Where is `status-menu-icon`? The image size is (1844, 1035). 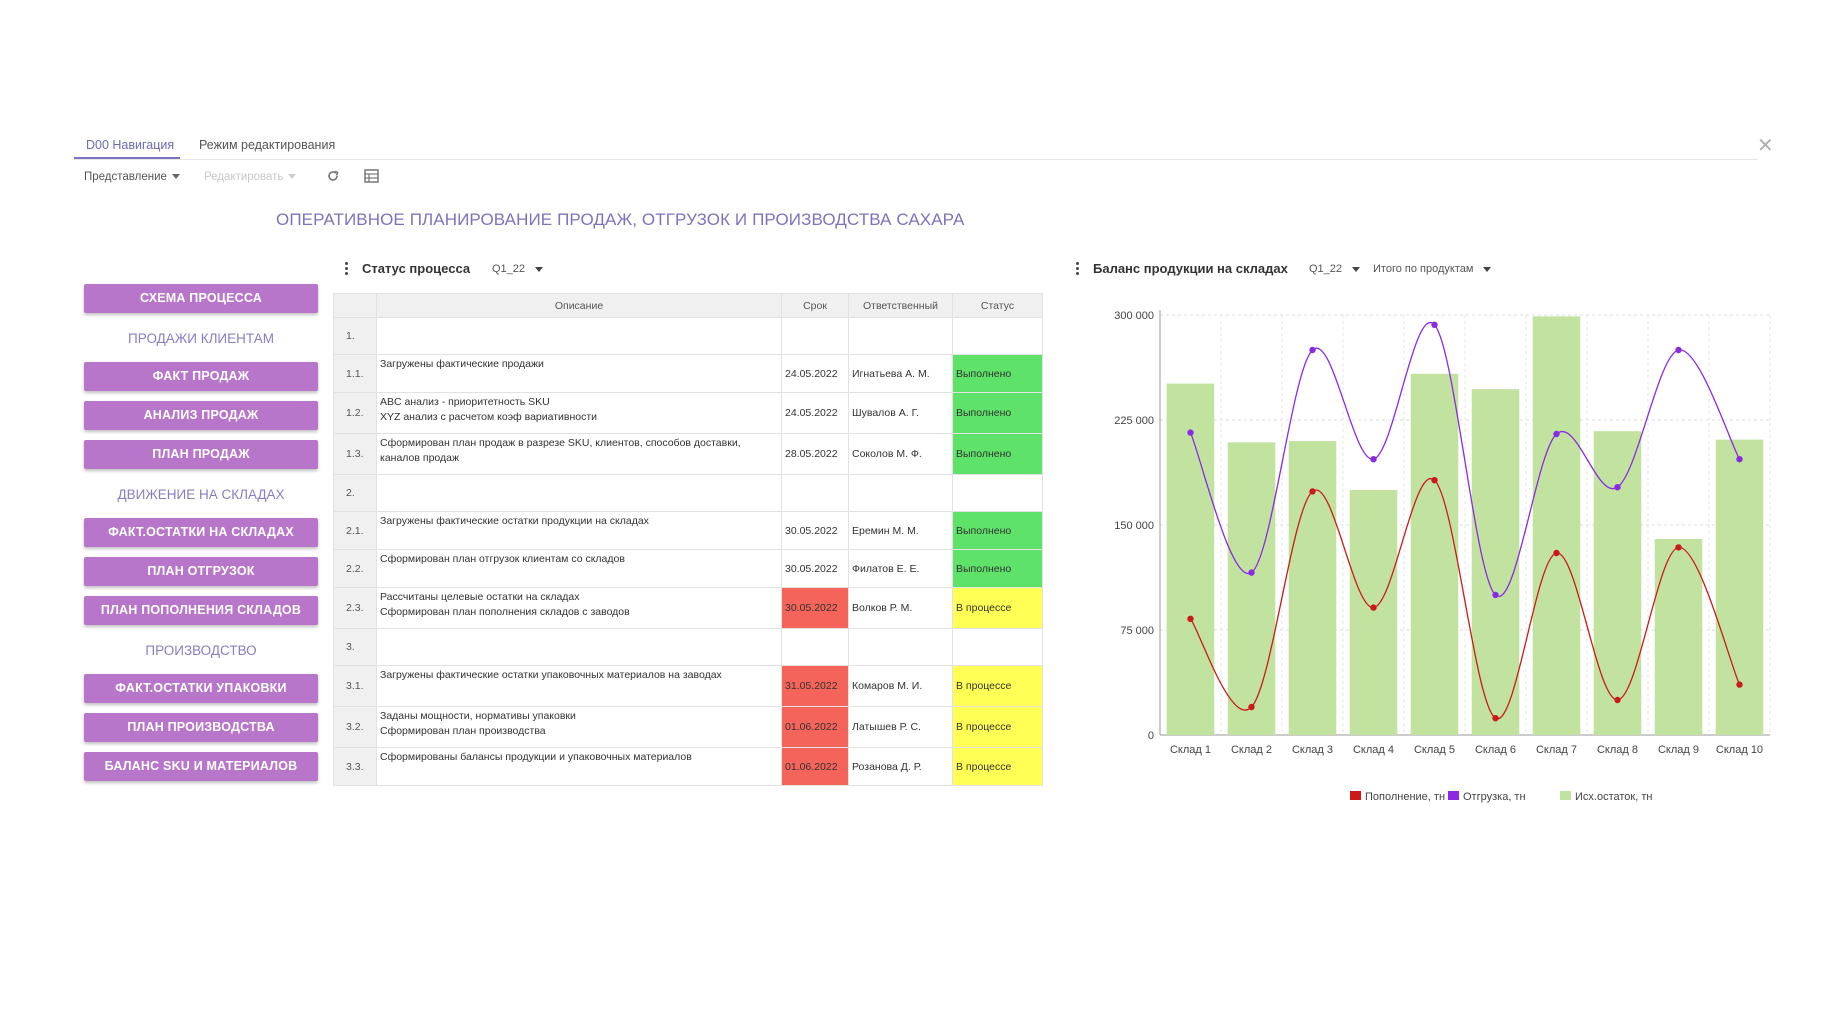 status-menu-icon is located at coordinates (347, 269).